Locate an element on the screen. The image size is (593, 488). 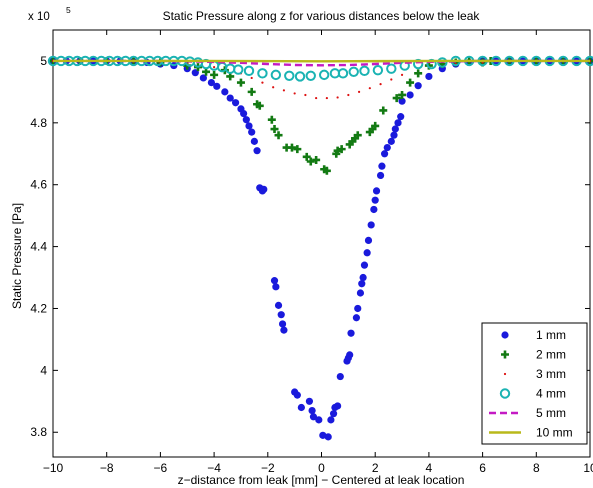
x-tick-label: 0 is located at coordinates (321, 468).